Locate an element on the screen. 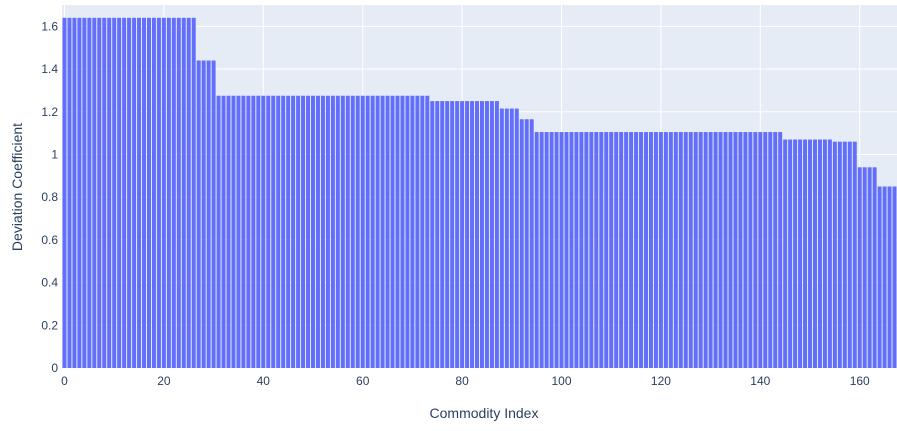  x-tick-label: 140 is located at coordinates (760, 381).